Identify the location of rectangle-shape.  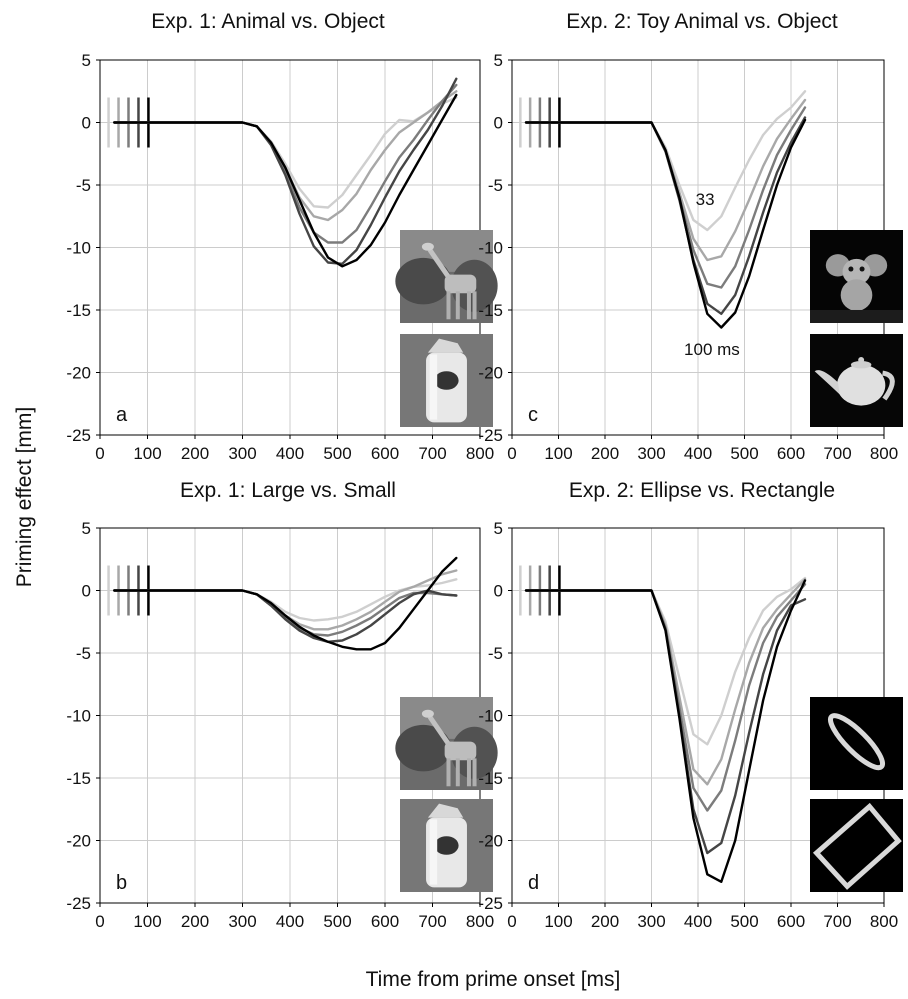
(856, 845).